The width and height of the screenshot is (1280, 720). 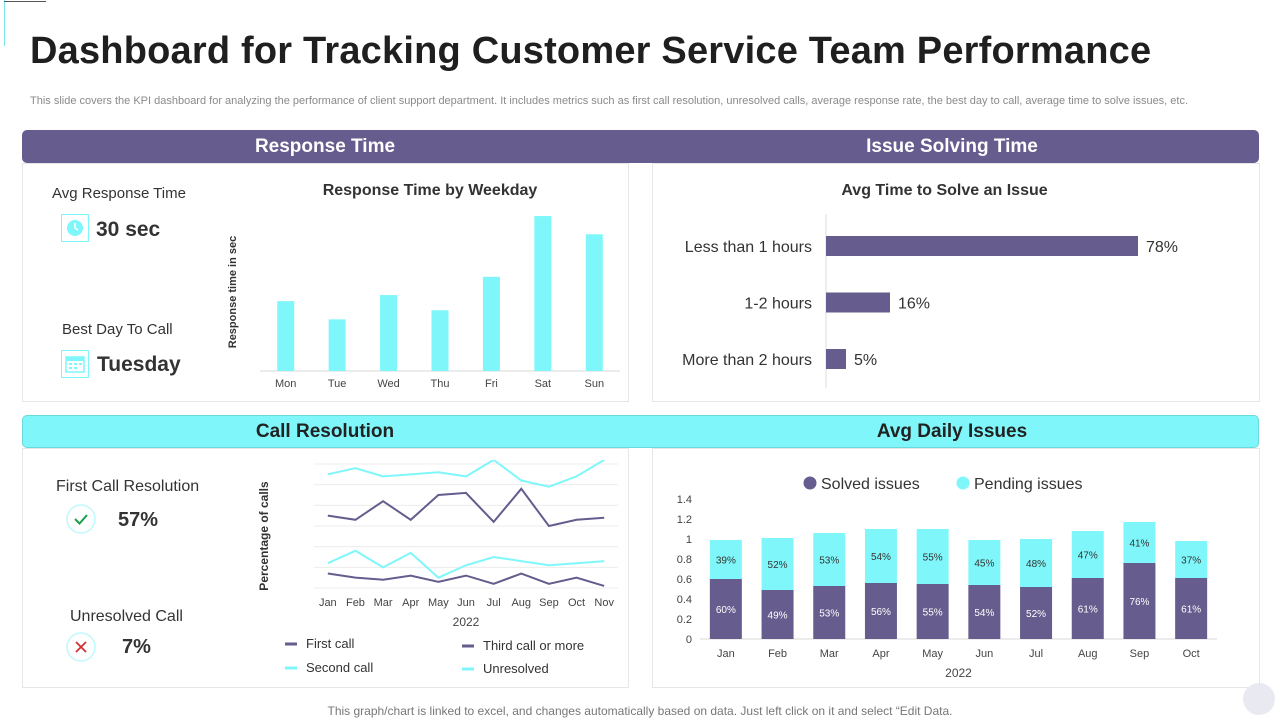 What do you see at coordinates (466, 579) in the screenshot?
I see `calls-line-third-call-or-more` at bounding box center [466, 579].